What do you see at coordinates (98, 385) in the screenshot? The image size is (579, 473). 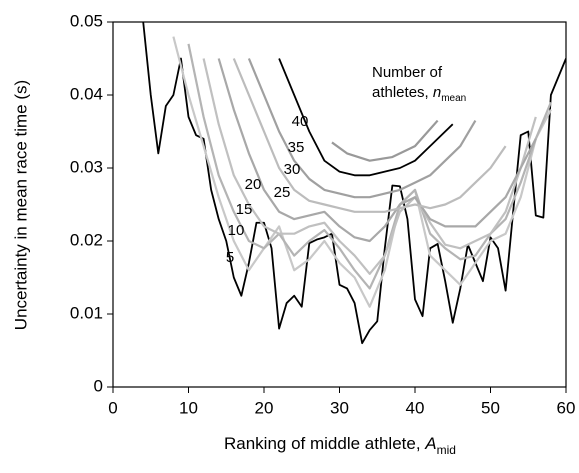 I see `y-tick-label: 0` at bounding box center [98, 385].